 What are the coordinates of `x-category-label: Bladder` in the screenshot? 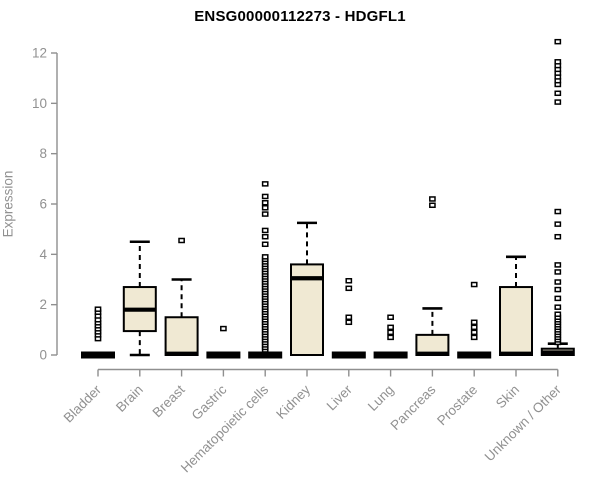 It's located at (83, 404).